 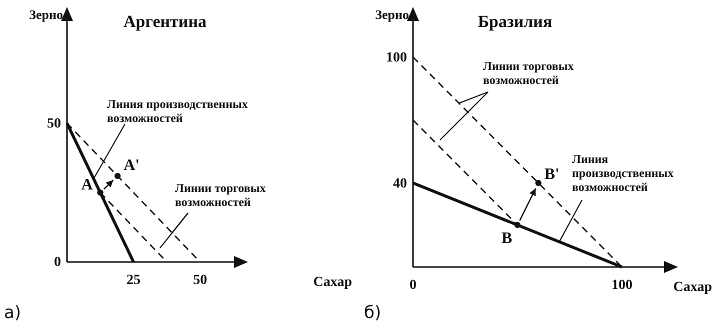 I want to click on text: б), so click(x=373, y=313).